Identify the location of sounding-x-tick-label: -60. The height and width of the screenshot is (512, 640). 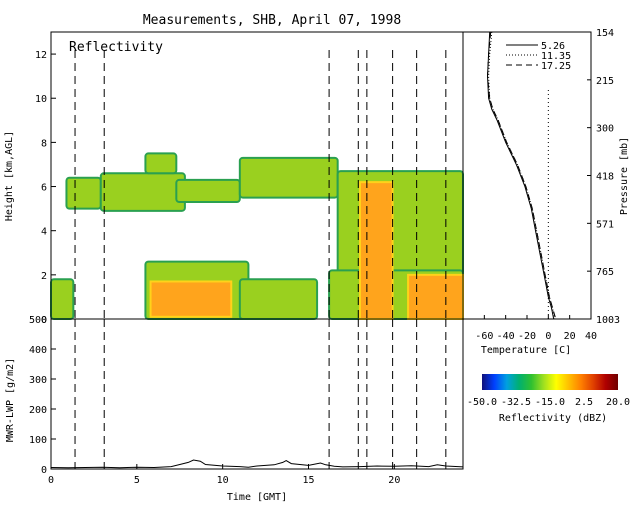
(484, 336).